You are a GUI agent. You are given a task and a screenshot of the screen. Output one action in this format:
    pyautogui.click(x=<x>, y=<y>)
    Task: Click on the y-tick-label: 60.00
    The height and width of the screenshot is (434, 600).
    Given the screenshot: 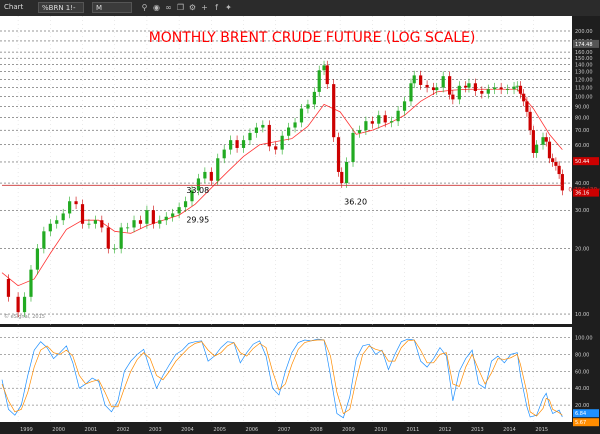 What is the action you would take?
    pyautogui.click(x=582, y=146)
    